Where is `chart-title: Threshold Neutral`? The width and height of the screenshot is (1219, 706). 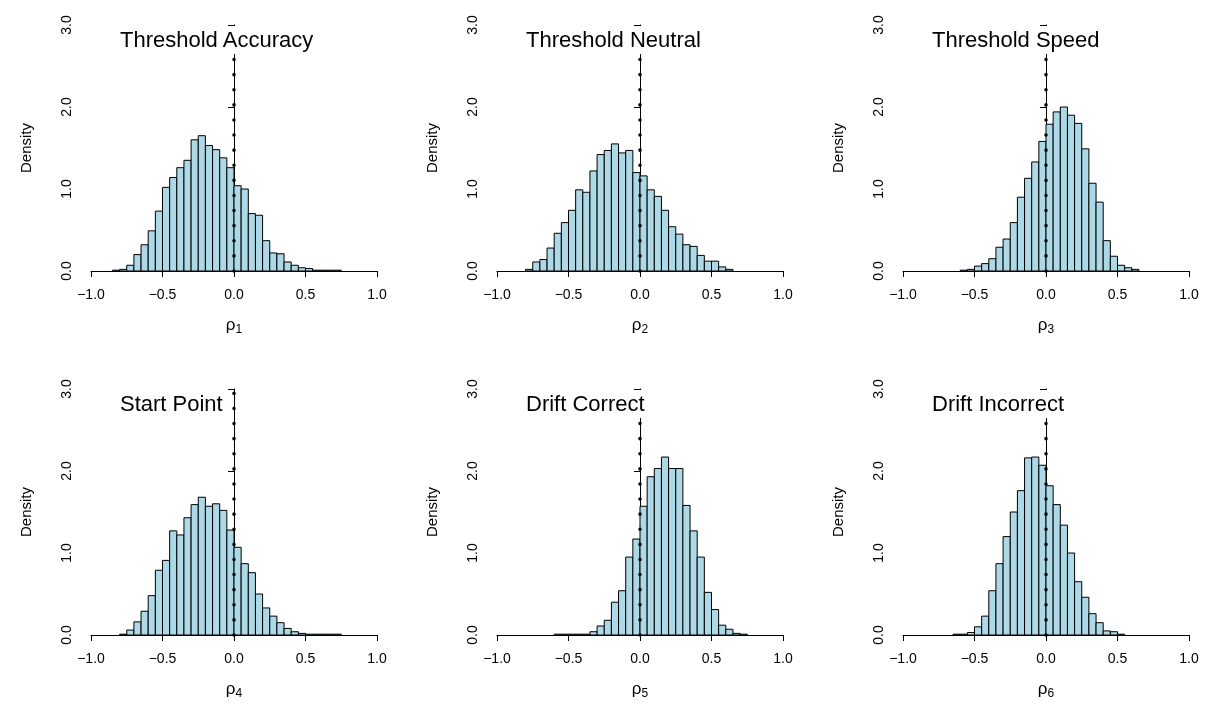 chart-title: Threshold Neutral is located at coordinates (613, 39).